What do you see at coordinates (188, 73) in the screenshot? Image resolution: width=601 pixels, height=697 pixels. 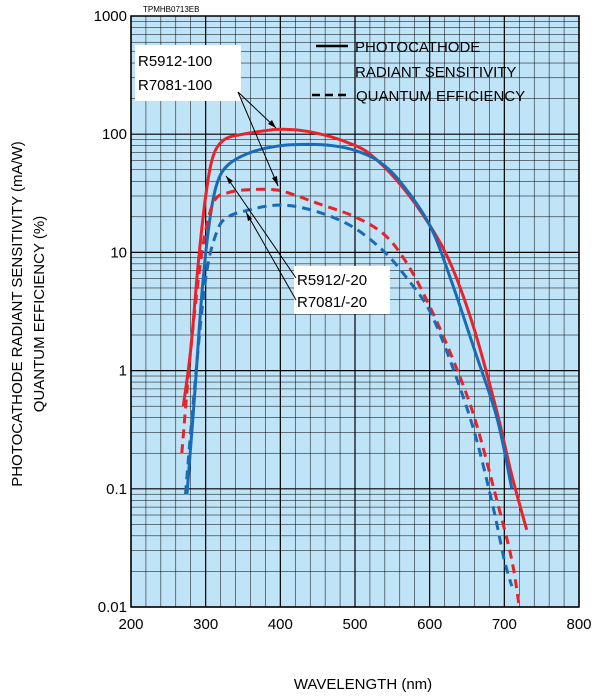 I see `annotation-top-box` at bounding box center [188, 73].